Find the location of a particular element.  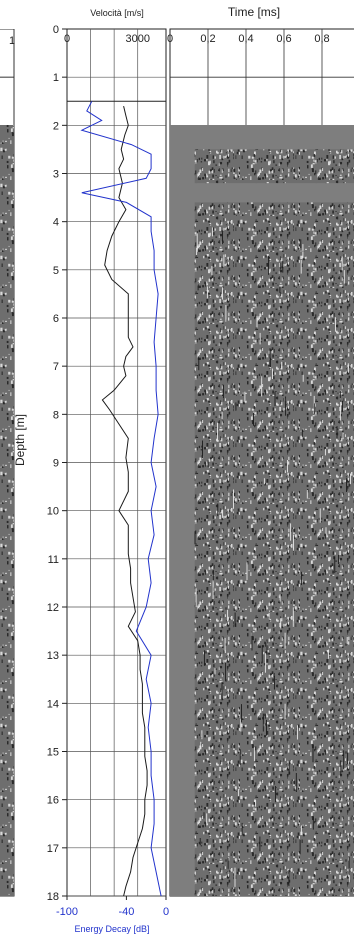

decay-tick-label: -40 is located at coordinates (126, 912).